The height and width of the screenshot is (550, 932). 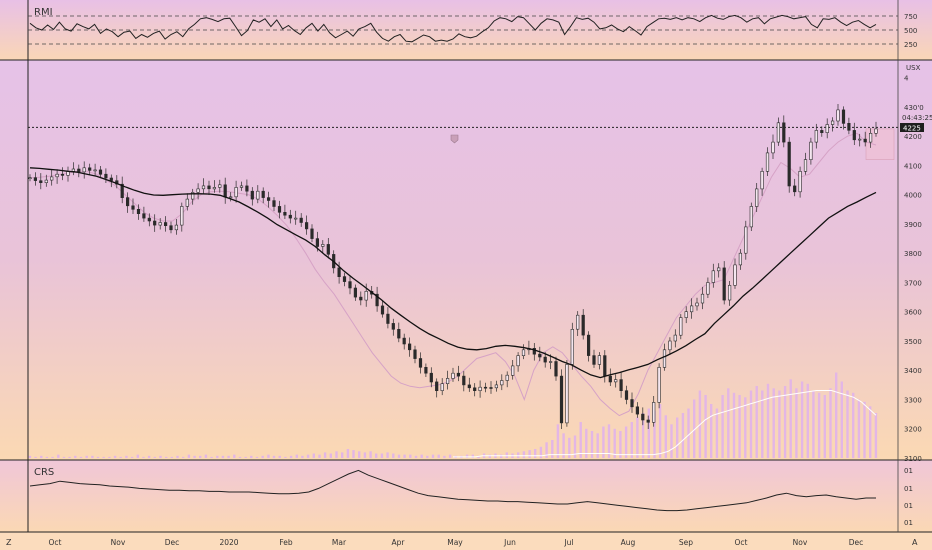 I want to click on price-tick-label: 4100, so click(x=913, y=166).